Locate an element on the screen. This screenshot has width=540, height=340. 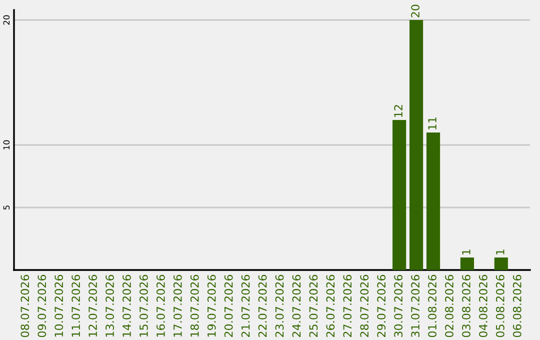
data-label: 12 is located at coordinates (398, 111).